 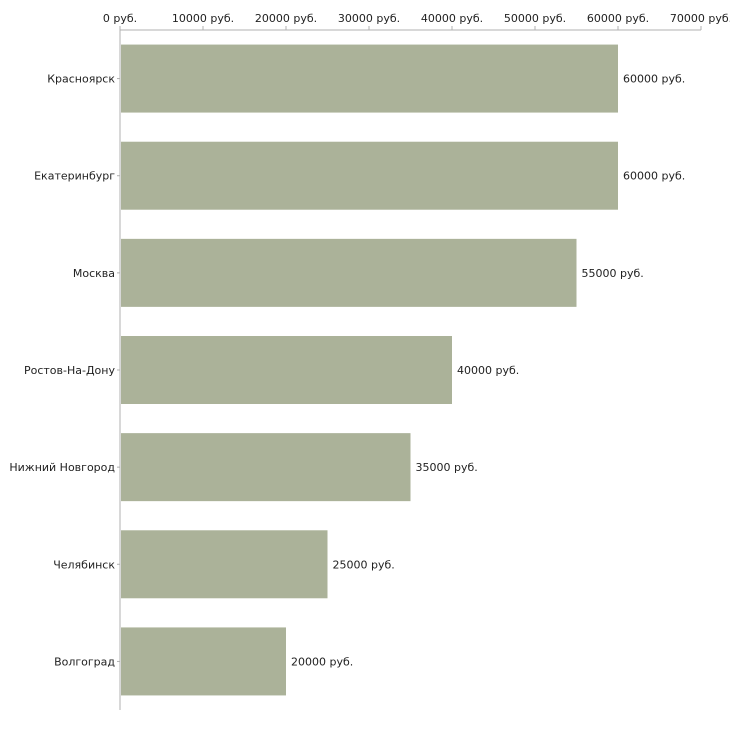 What do you see at coordinates (74, 176) in the screenshot?
I see `category-label: Екатеринбург` at bounding box center [74, 176].